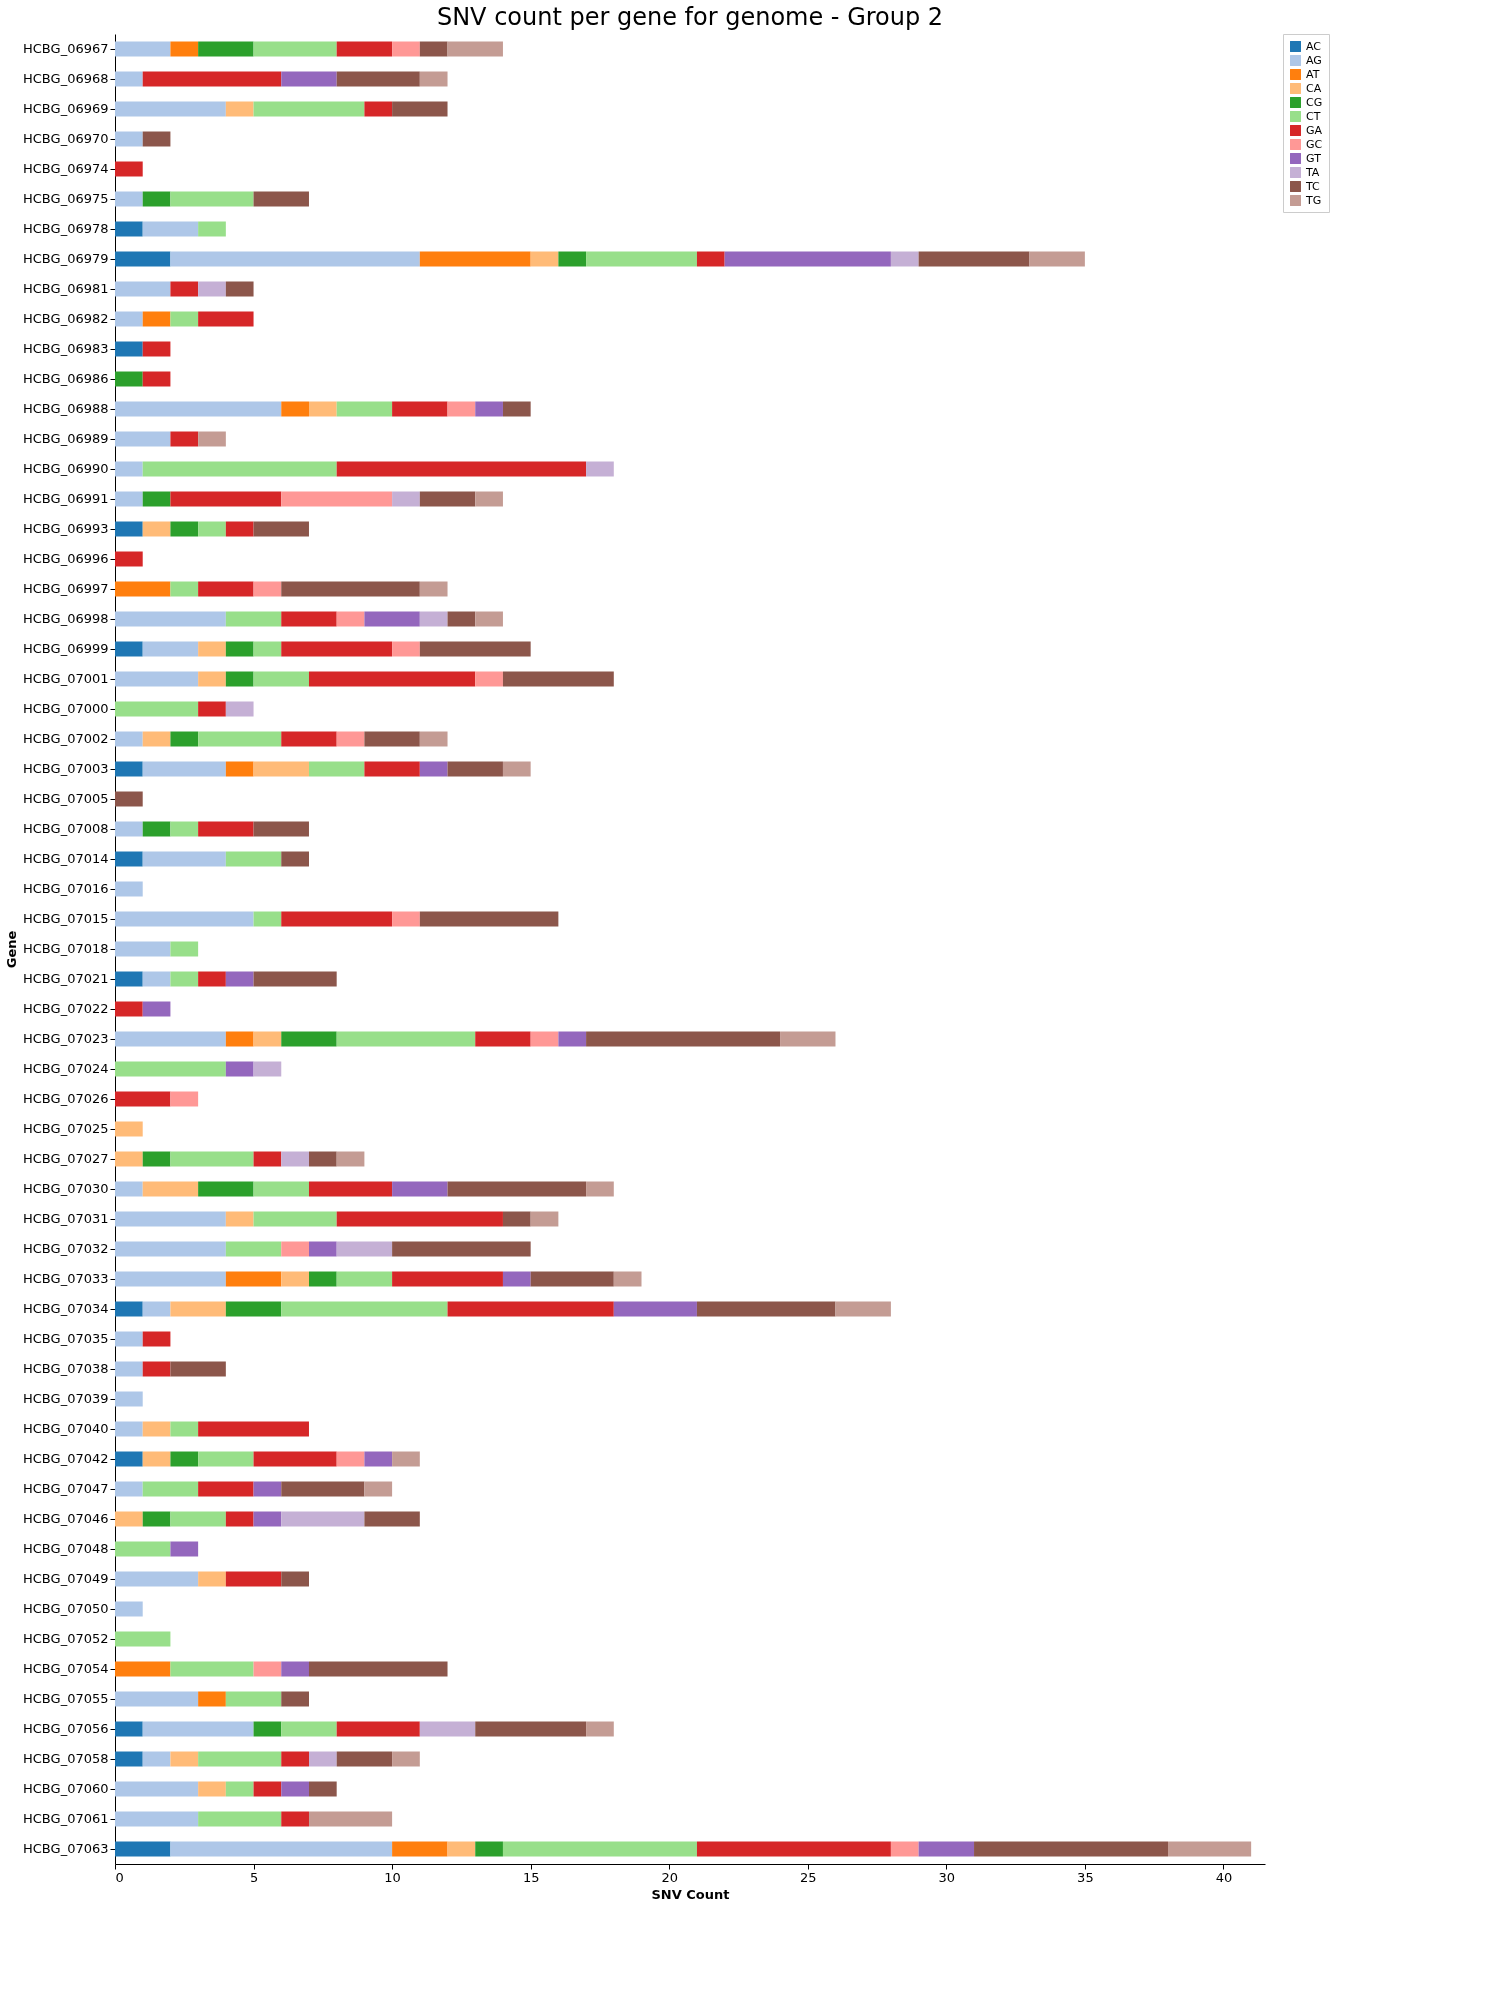  What do you see at coordinates (669, 1877) in the screenshot?
I see `x-tick-label: 20` at bounding box center [669, 1877].